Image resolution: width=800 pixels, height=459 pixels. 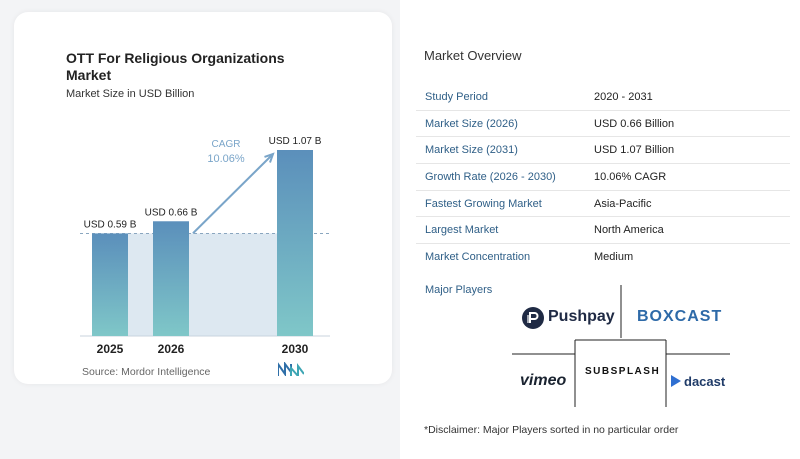 What do you see at coordinates (226, 159) in the screenshot?
I see `cagr-value: 10.06%` at bounding box center [226, 159].